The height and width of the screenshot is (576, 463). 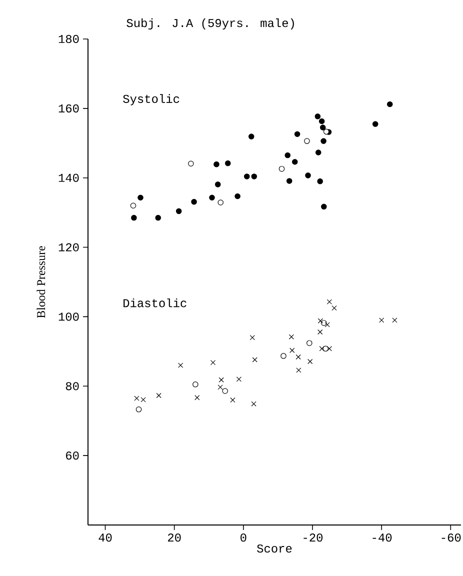 I want to click on y-tick-label: 120, so click(x=68, y=247).